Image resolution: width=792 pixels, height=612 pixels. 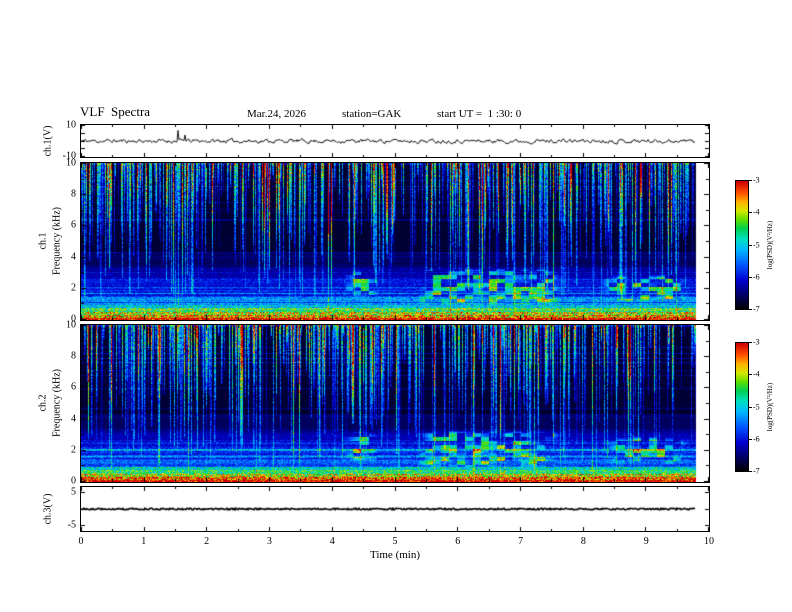 What do you see at coordinates (372, 114) in the screenshot?
I see `plot-station: station=GAK` at bounding box center [372, 114].